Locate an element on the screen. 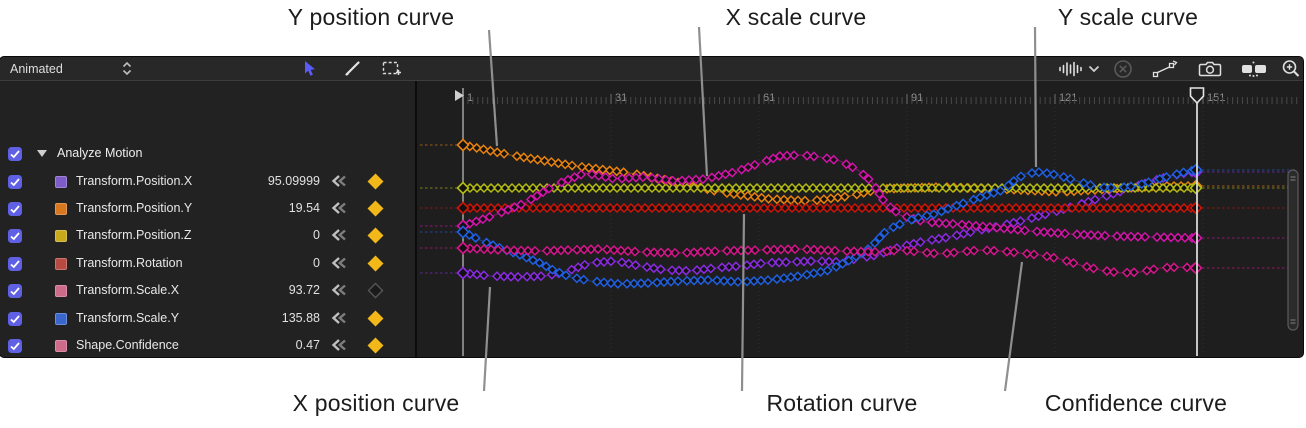  show-audio-waveform-button is located at coordinates (1071, 68).